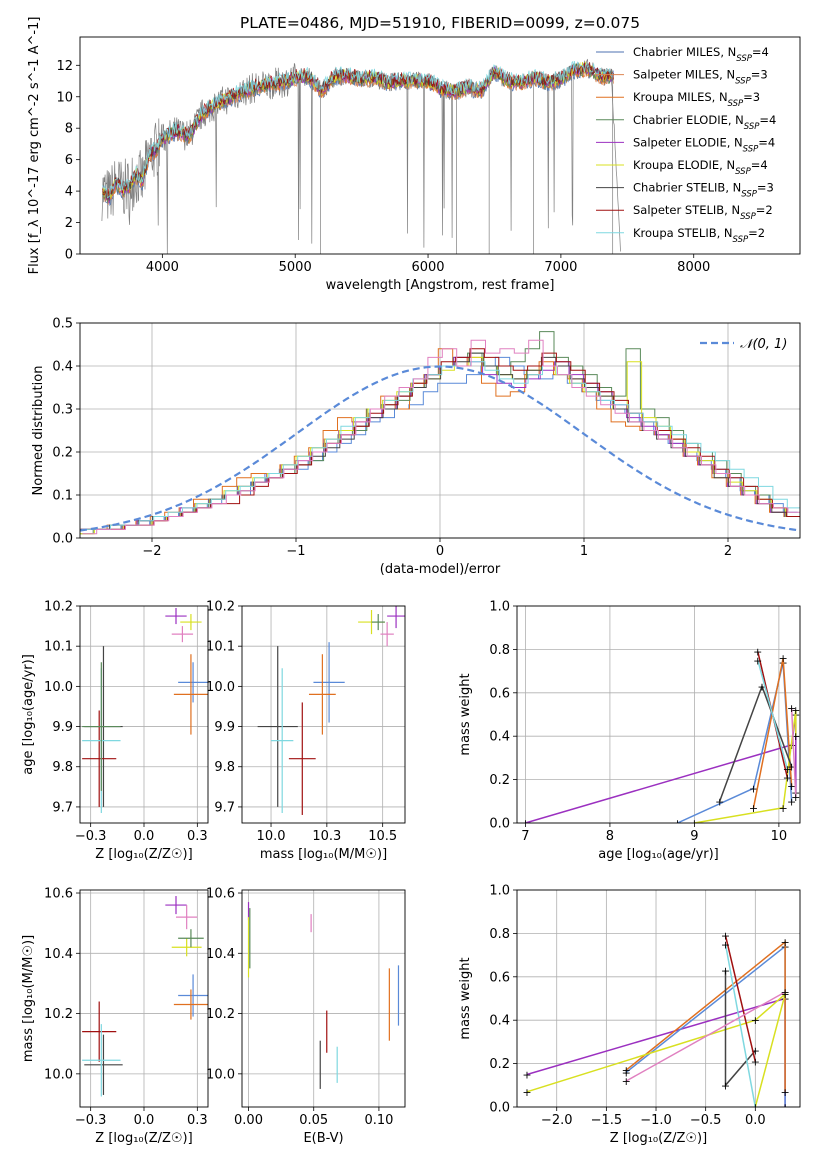  Describe the element at coordinates (58, 954) in the screenshot. I see `y-tick-label: 10.4` at that location.